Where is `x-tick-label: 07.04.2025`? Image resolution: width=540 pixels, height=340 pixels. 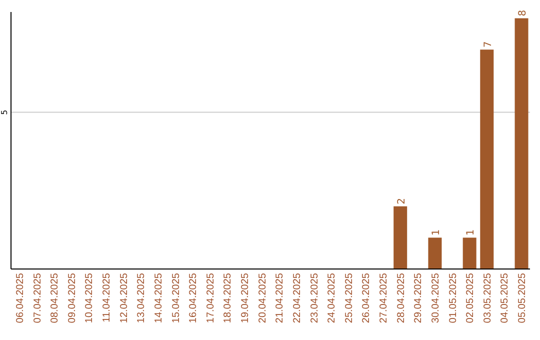 x-tick-label: 07.04.2025 is located at coordinates (38, 298).